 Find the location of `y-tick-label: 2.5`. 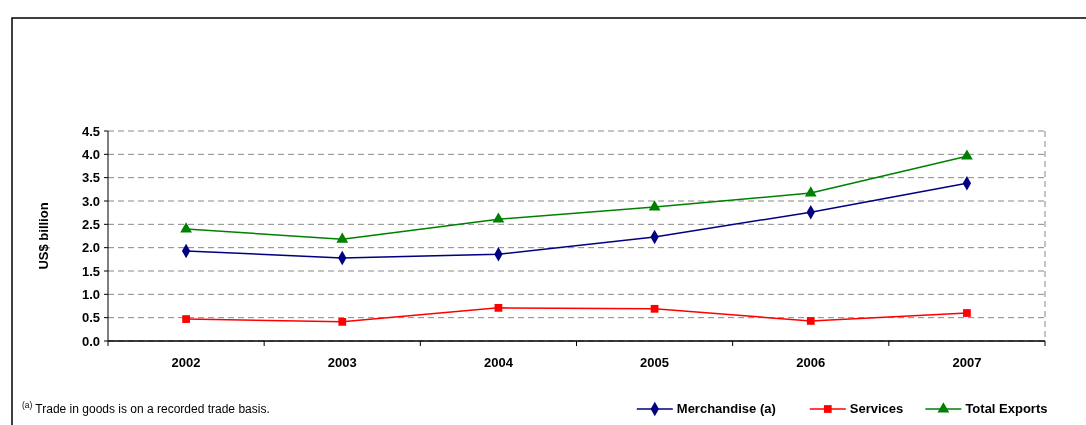

y-tick-label: 2.5 is located at coordinates (90, 224).